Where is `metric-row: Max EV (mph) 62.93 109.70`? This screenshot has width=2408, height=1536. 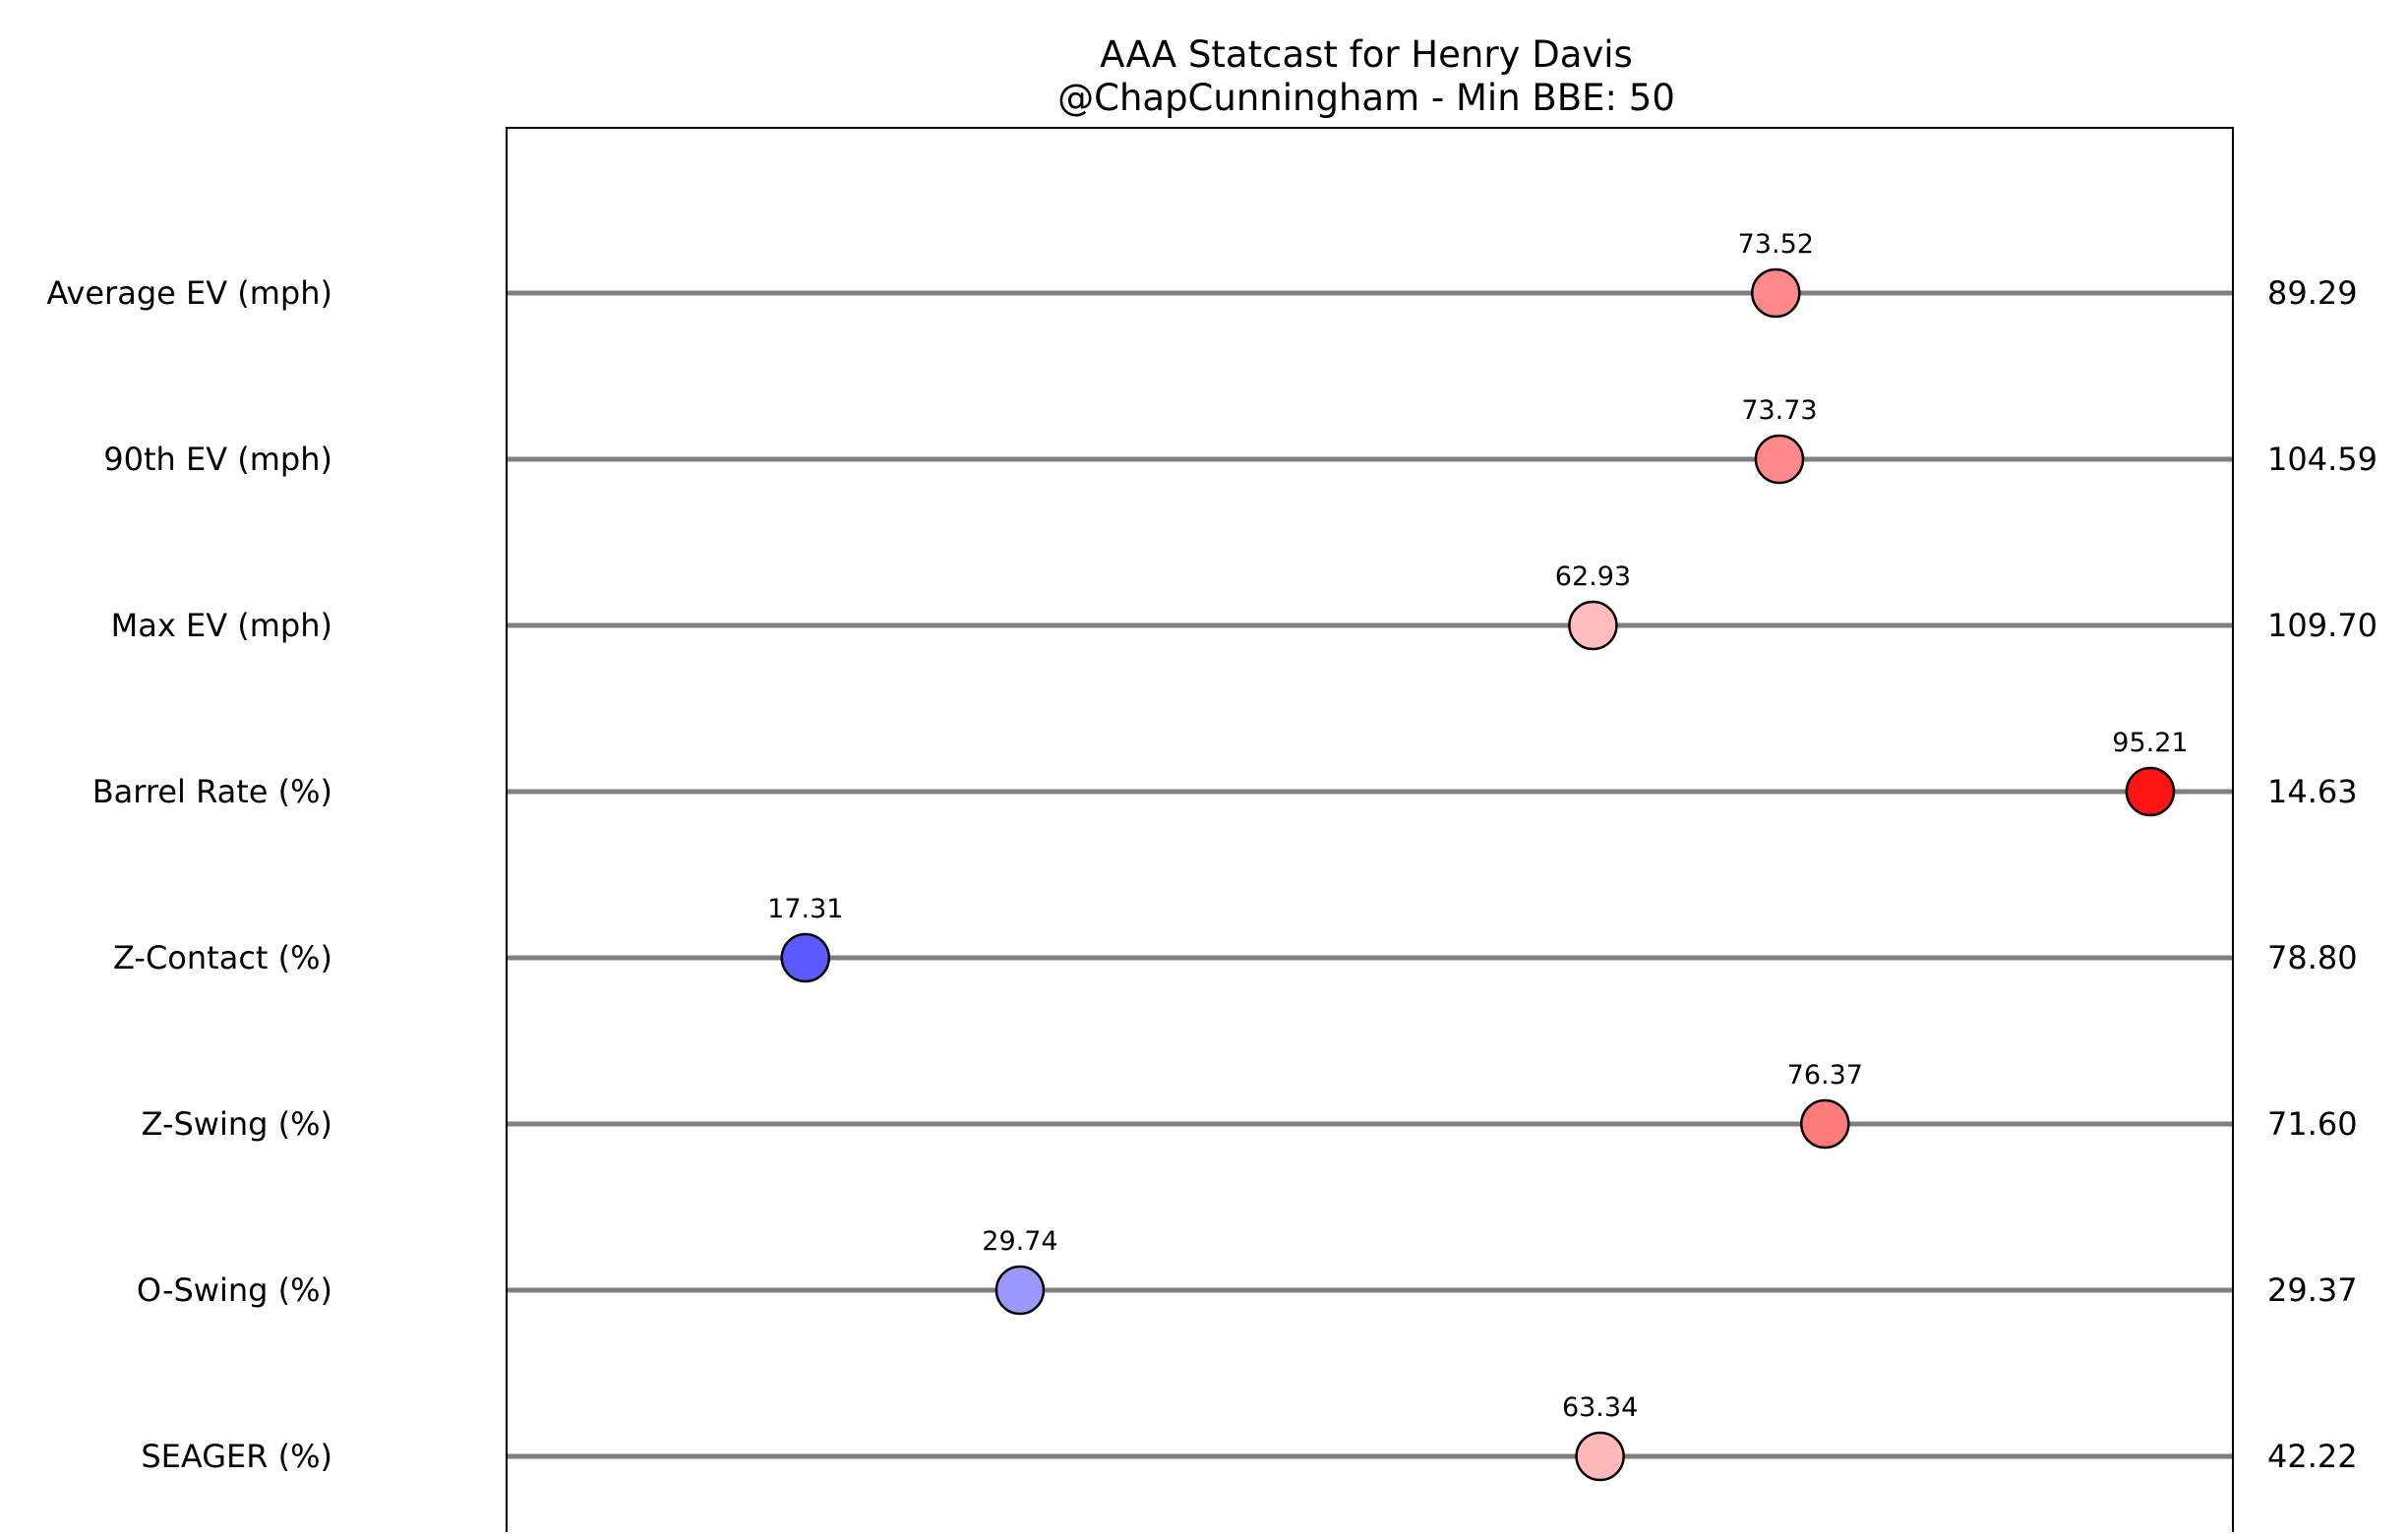 metric-row: Max EV (mph) 62.93 109.70 is located at coordinates (1244, 606).